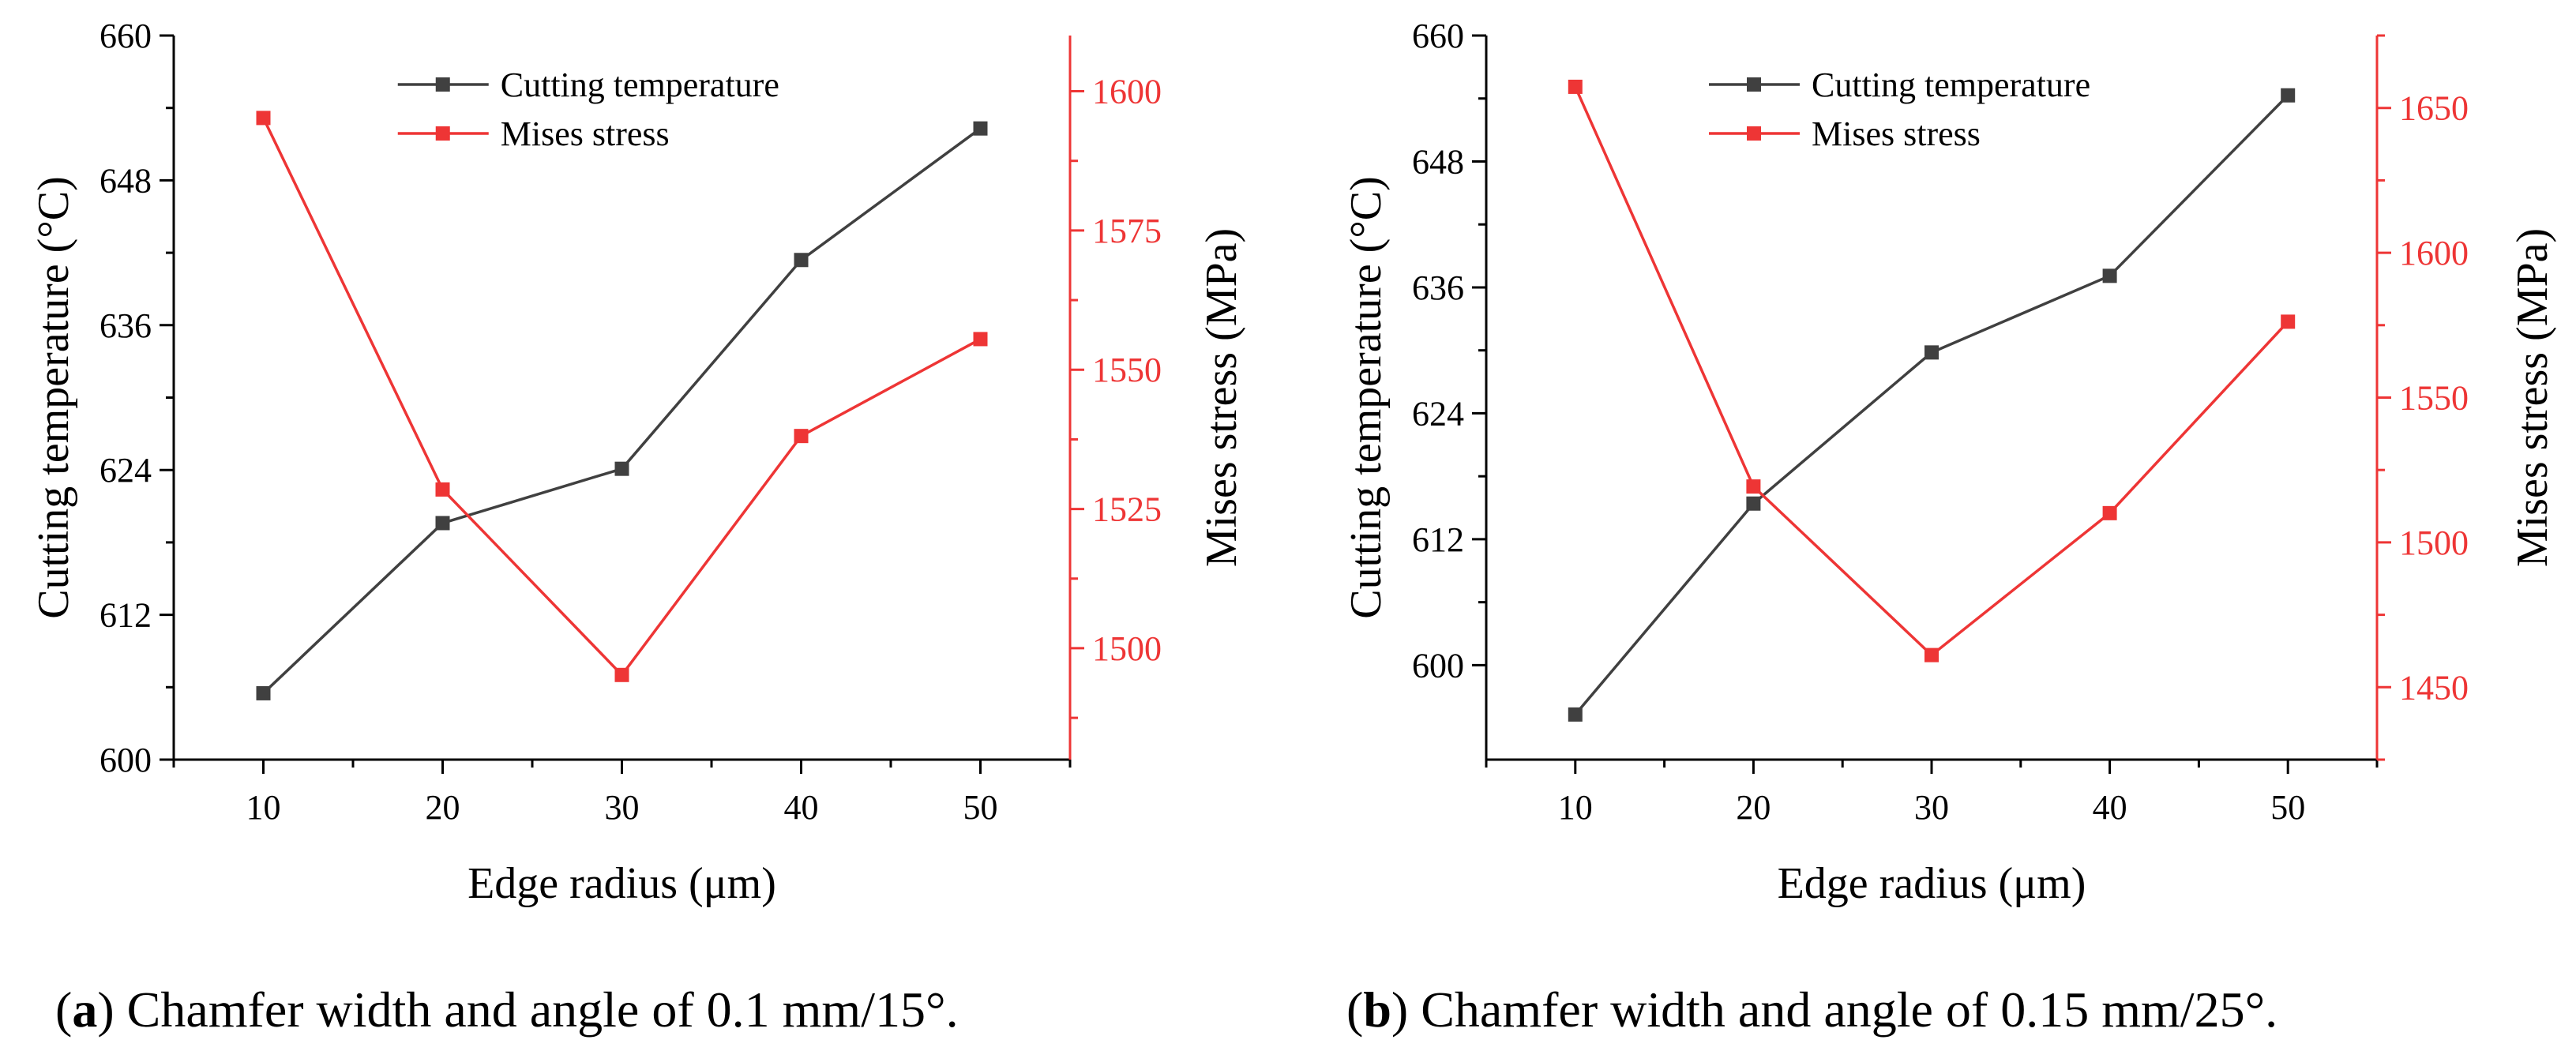  Describe the element at coordinates (2434, 687) in the screenshot. I see `y2-tick-label: 1450` at that location.